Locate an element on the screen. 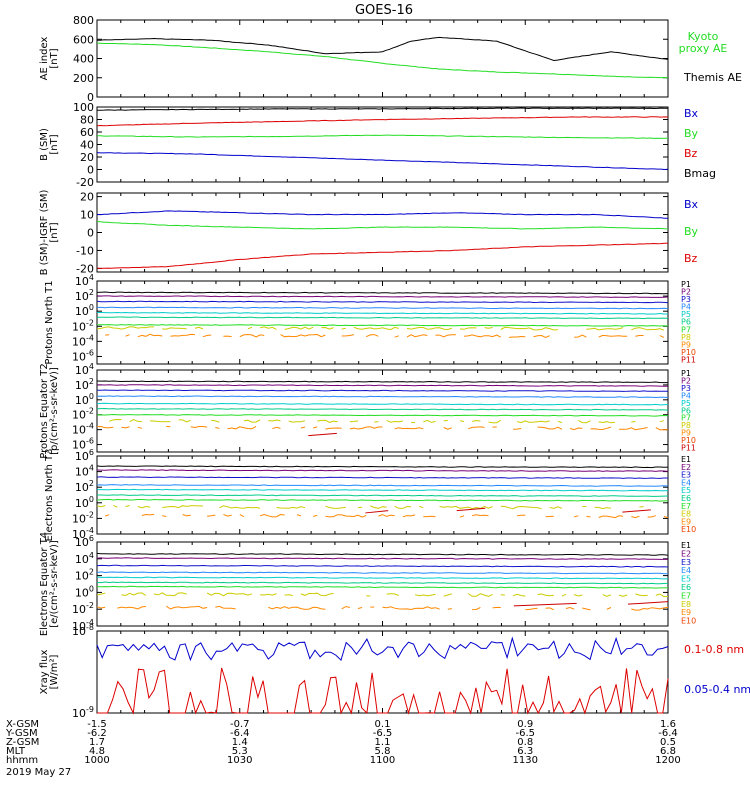  ephemeris-value: 1130 is located at coordinates (525, 760).